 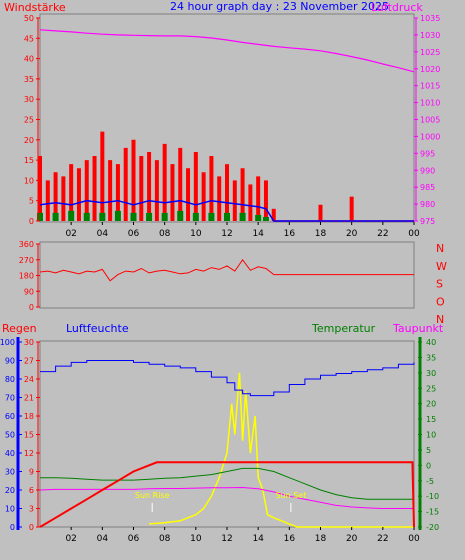 I want to click on rain-tick-label: 12, so click(x=29, y=453).